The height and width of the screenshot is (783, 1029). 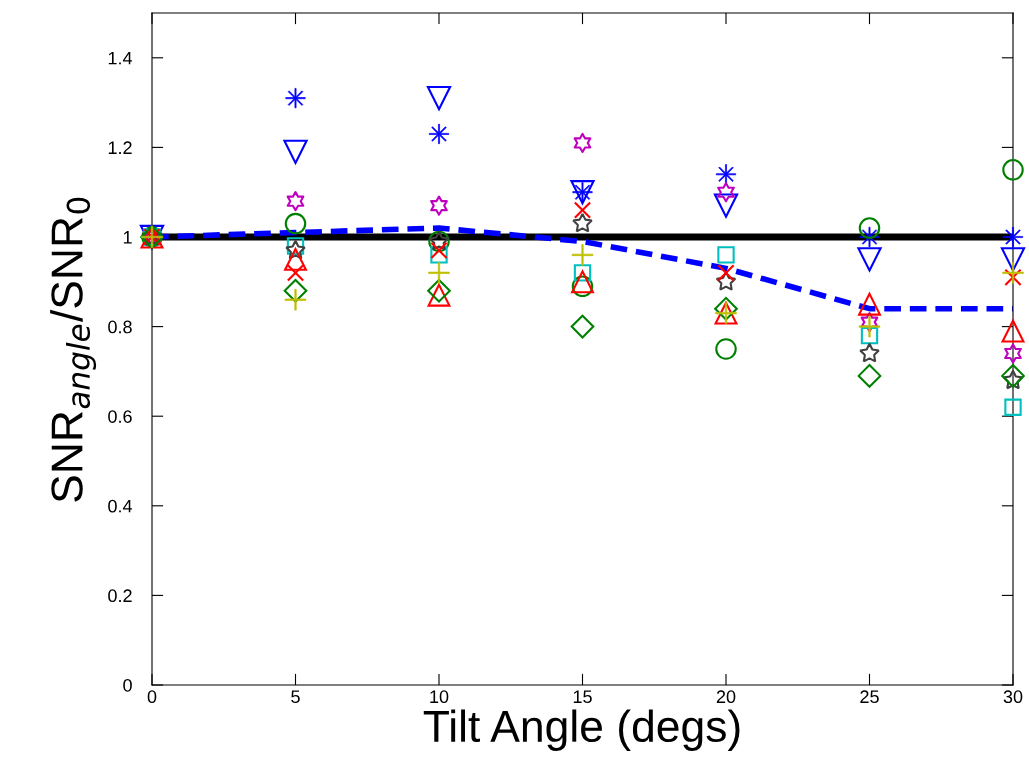 I want to click on x-tick-label: 20, so click(x=726, y=697).